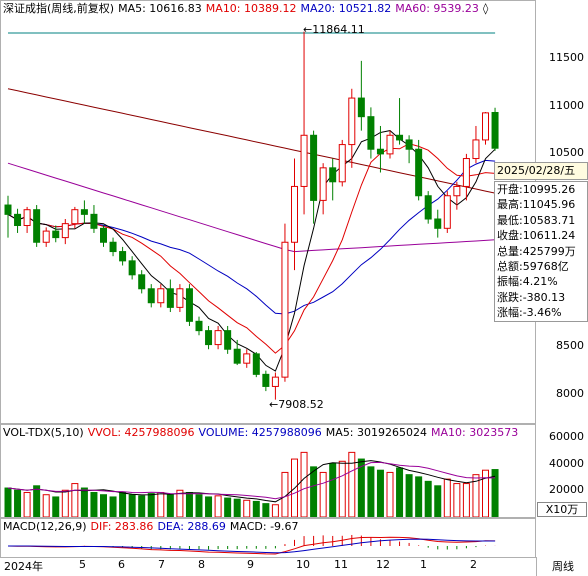 The image size is (588, 576). Describe the element at coordinates (252, 546) in the screenshot. I see `dea-line` at that location.